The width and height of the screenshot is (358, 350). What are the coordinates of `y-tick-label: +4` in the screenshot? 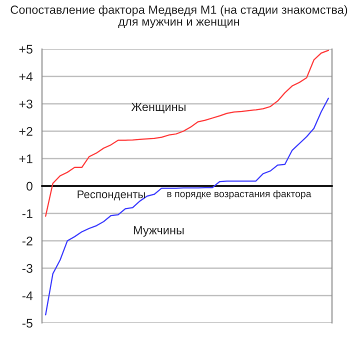 It's located at (26, 76).